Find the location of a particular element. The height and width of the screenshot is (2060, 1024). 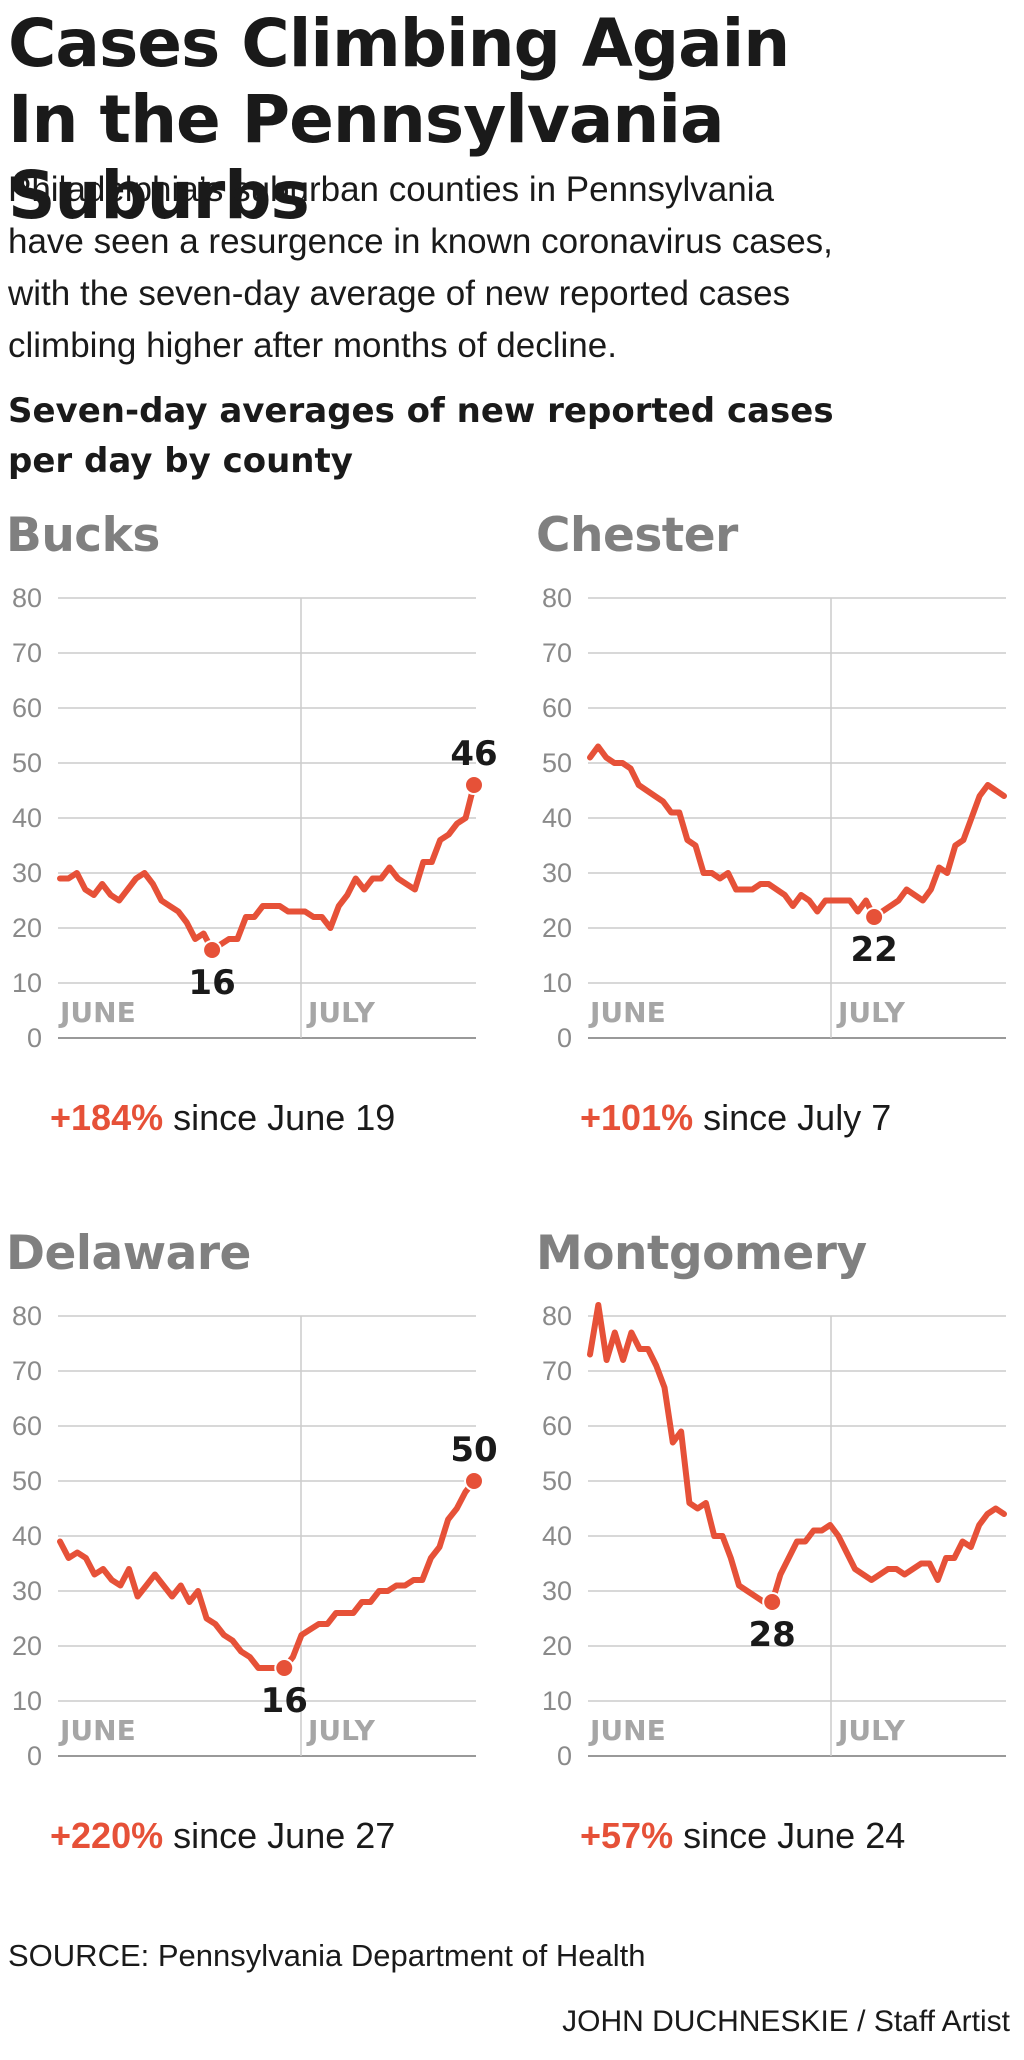

ytick-montgomery-30: 30 is located at coordinates (557, 1591).